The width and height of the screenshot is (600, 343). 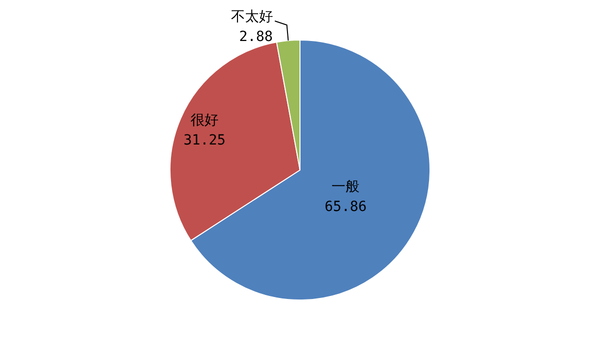 What do you see at coordinates (256, 36) in the screenshot?
I see `data-label: 2.88` at bounding box center [256, 36].